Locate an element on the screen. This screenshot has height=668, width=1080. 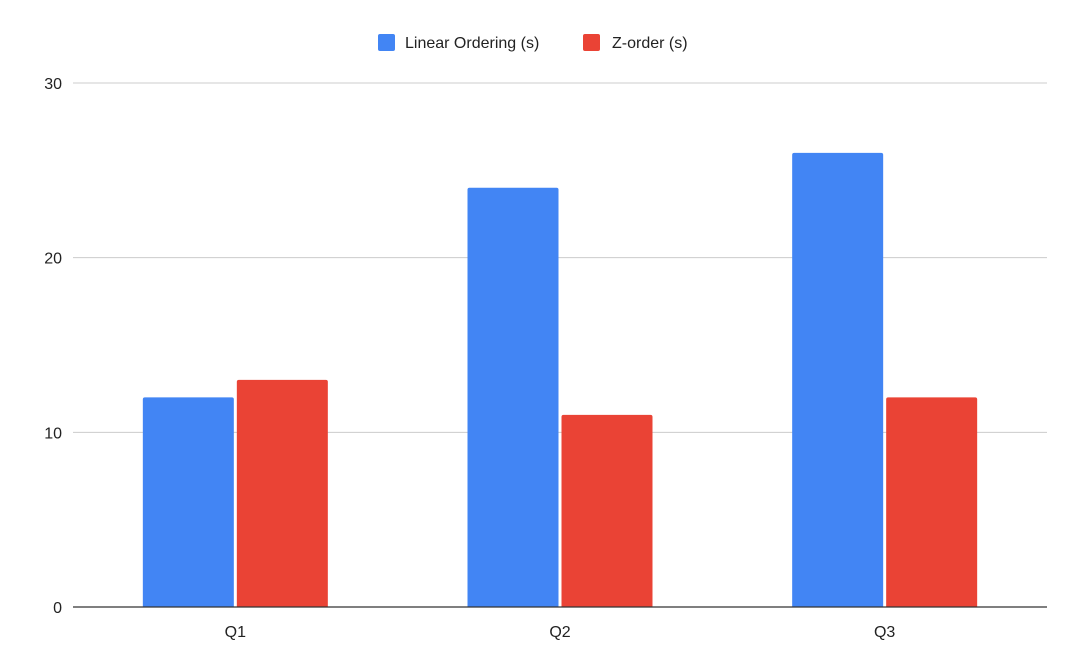
y-tick-label: 30 is located at coordinates (53, 84).